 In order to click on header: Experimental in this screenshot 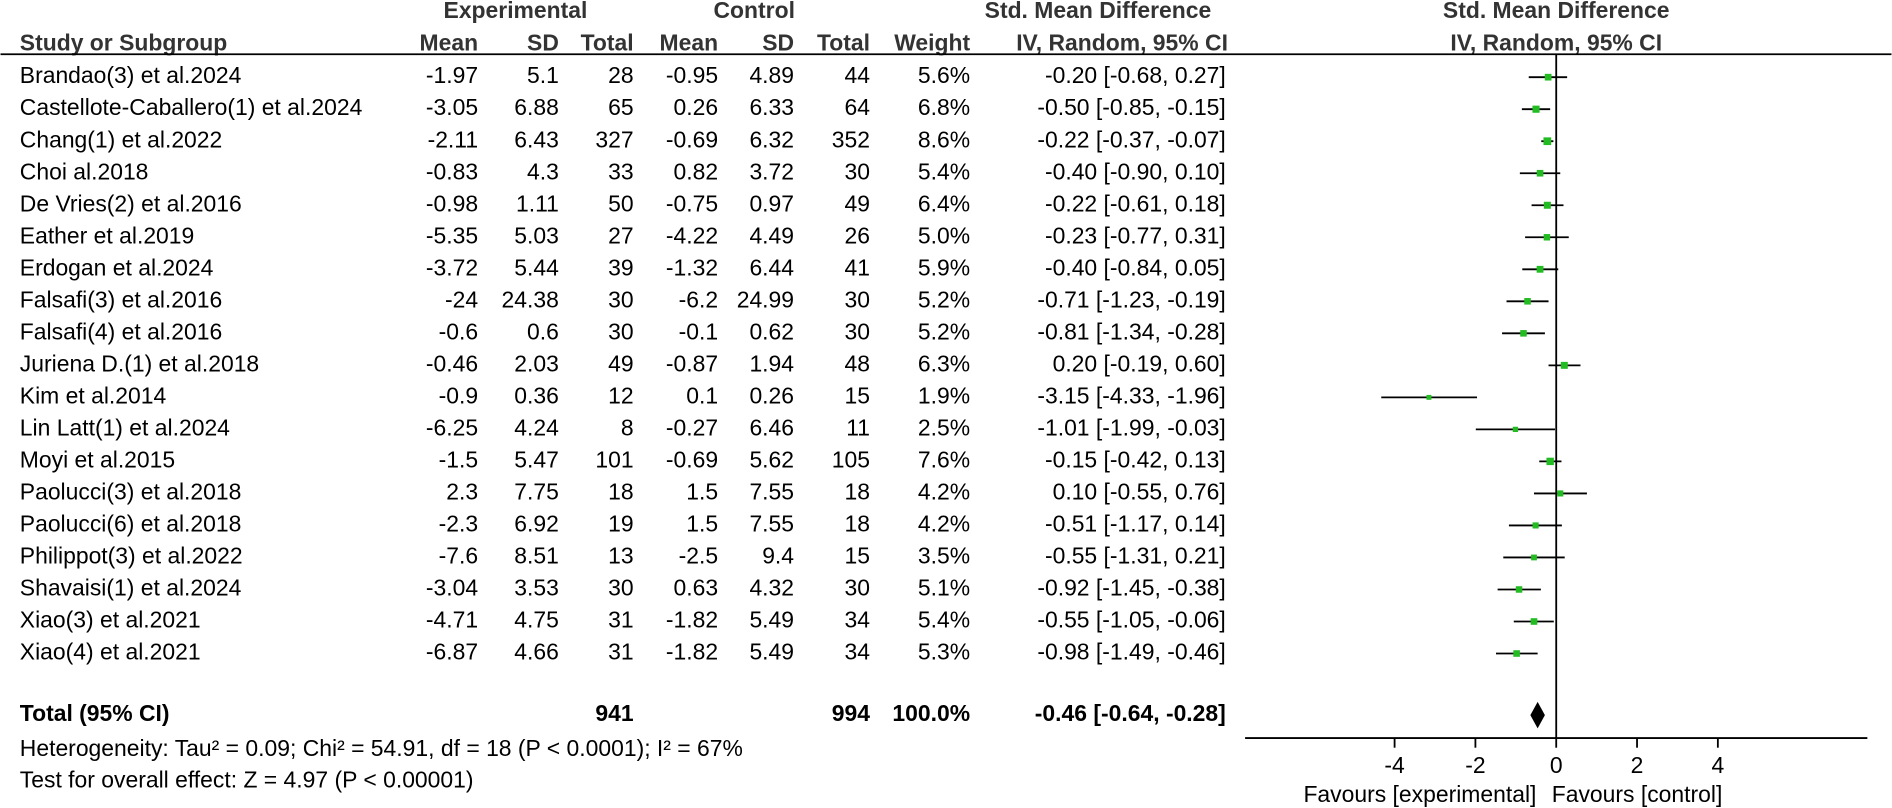, I will do `click(516, 11)`.